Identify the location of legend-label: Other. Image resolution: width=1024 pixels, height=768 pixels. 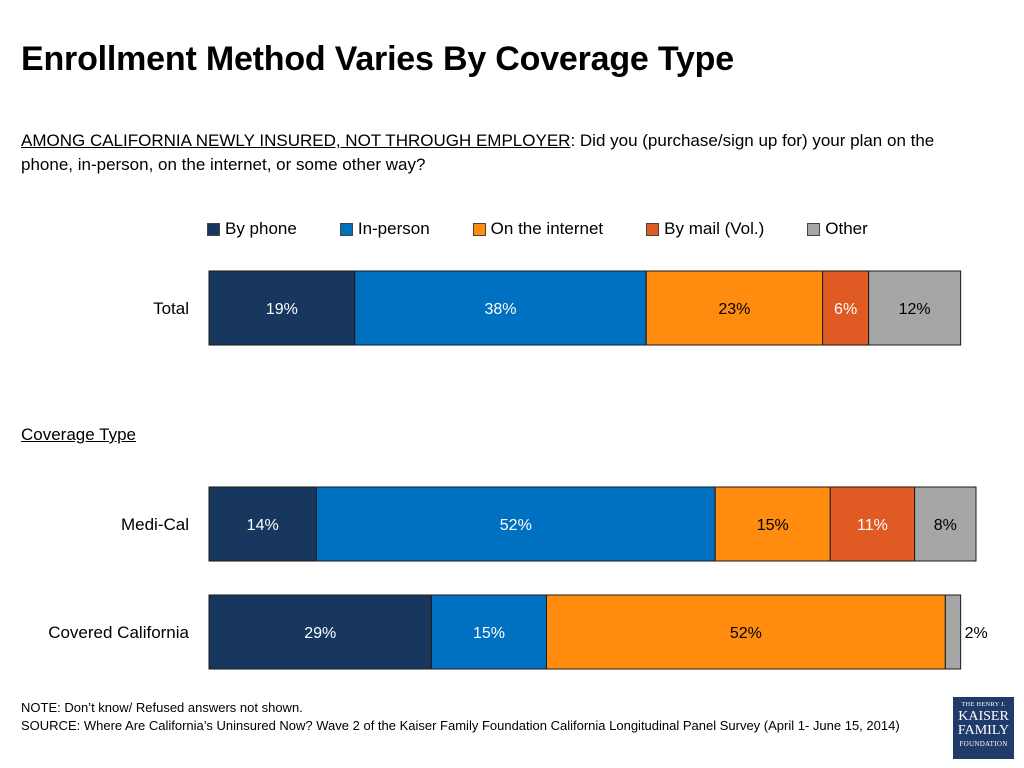
(846, 228).